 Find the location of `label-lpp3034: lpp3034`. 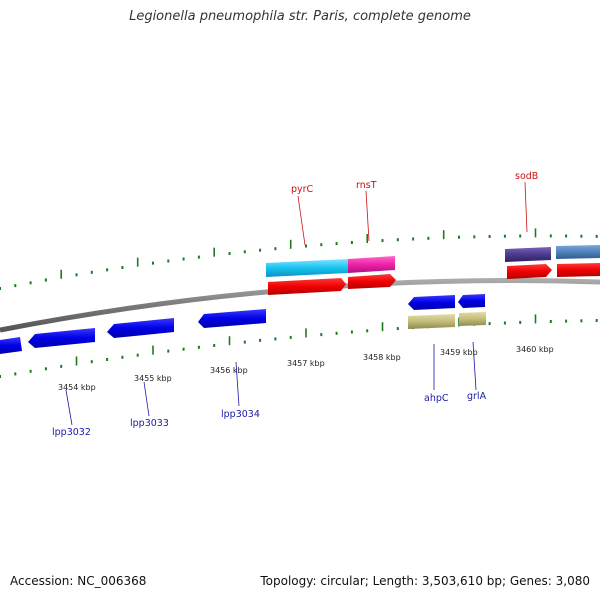

label-lpp3034: lpp3034 is located at coordinates (240, 414).